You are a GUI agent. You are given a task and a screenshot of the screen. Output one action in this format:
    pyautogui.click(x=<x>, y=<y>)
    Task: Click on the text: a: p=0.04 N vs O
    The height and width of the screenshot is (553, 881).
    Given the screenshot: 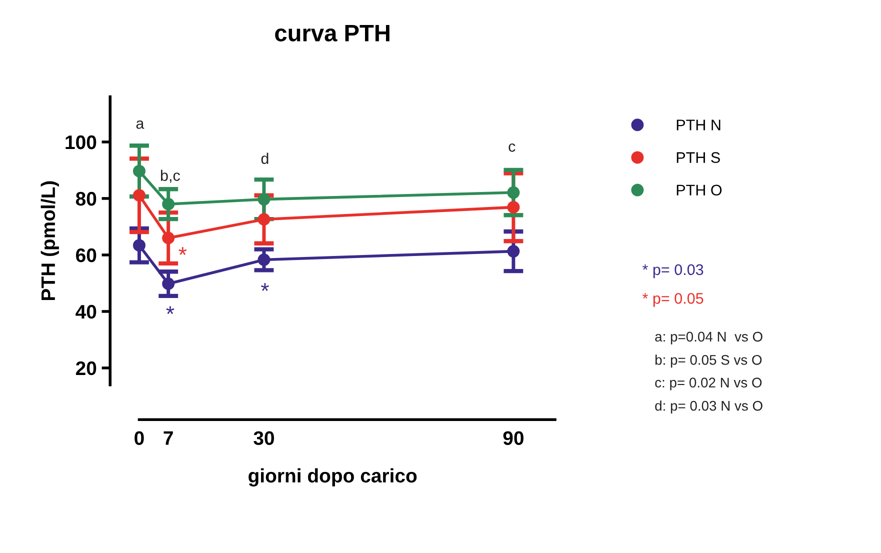 What is the action you would take?
    pyautogui.click(x=708, y=338)
    